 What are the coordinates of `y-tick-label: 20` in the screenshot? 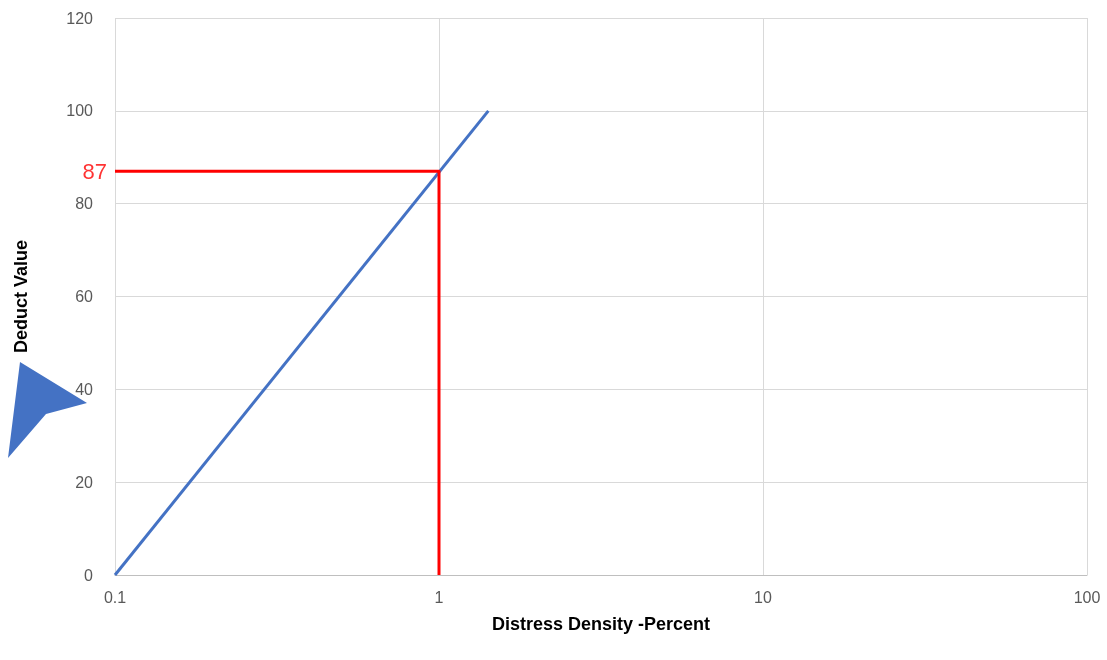 It's located at (84, 482).